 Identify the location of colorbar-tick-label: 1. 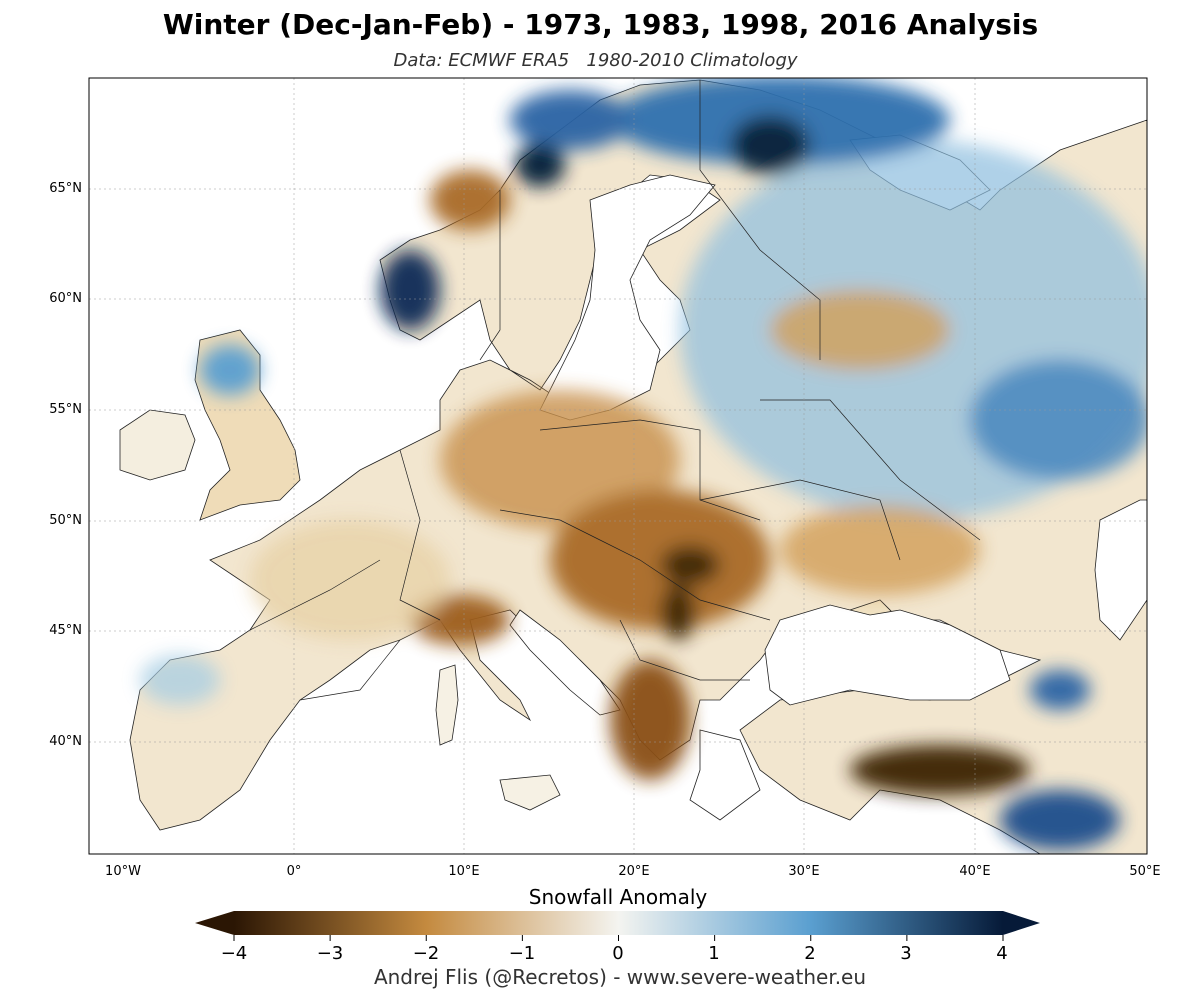
(714, 953).